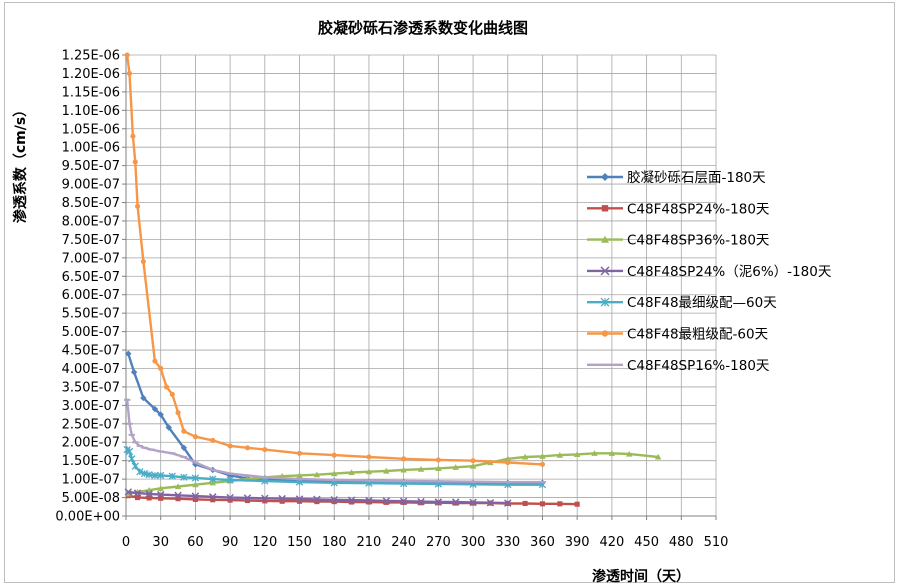 The image size is (899, 588). I want to click on x-tick-label: 510, so click(716, 542).